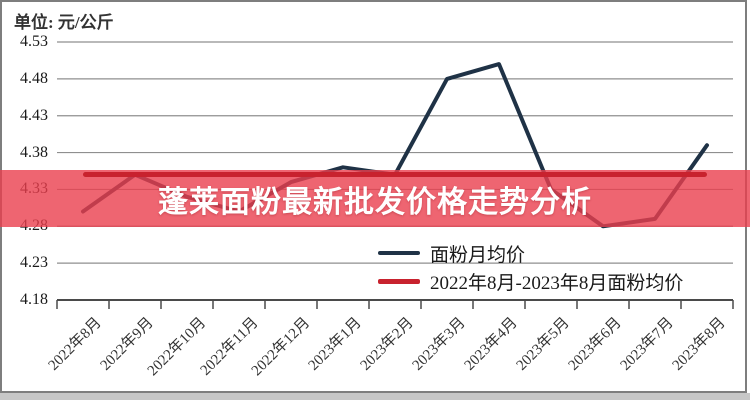  What do you see at coordinates (399, 281) in the screenshot?
I see `legend-line-sample-red` at bounding box center [399, 281].